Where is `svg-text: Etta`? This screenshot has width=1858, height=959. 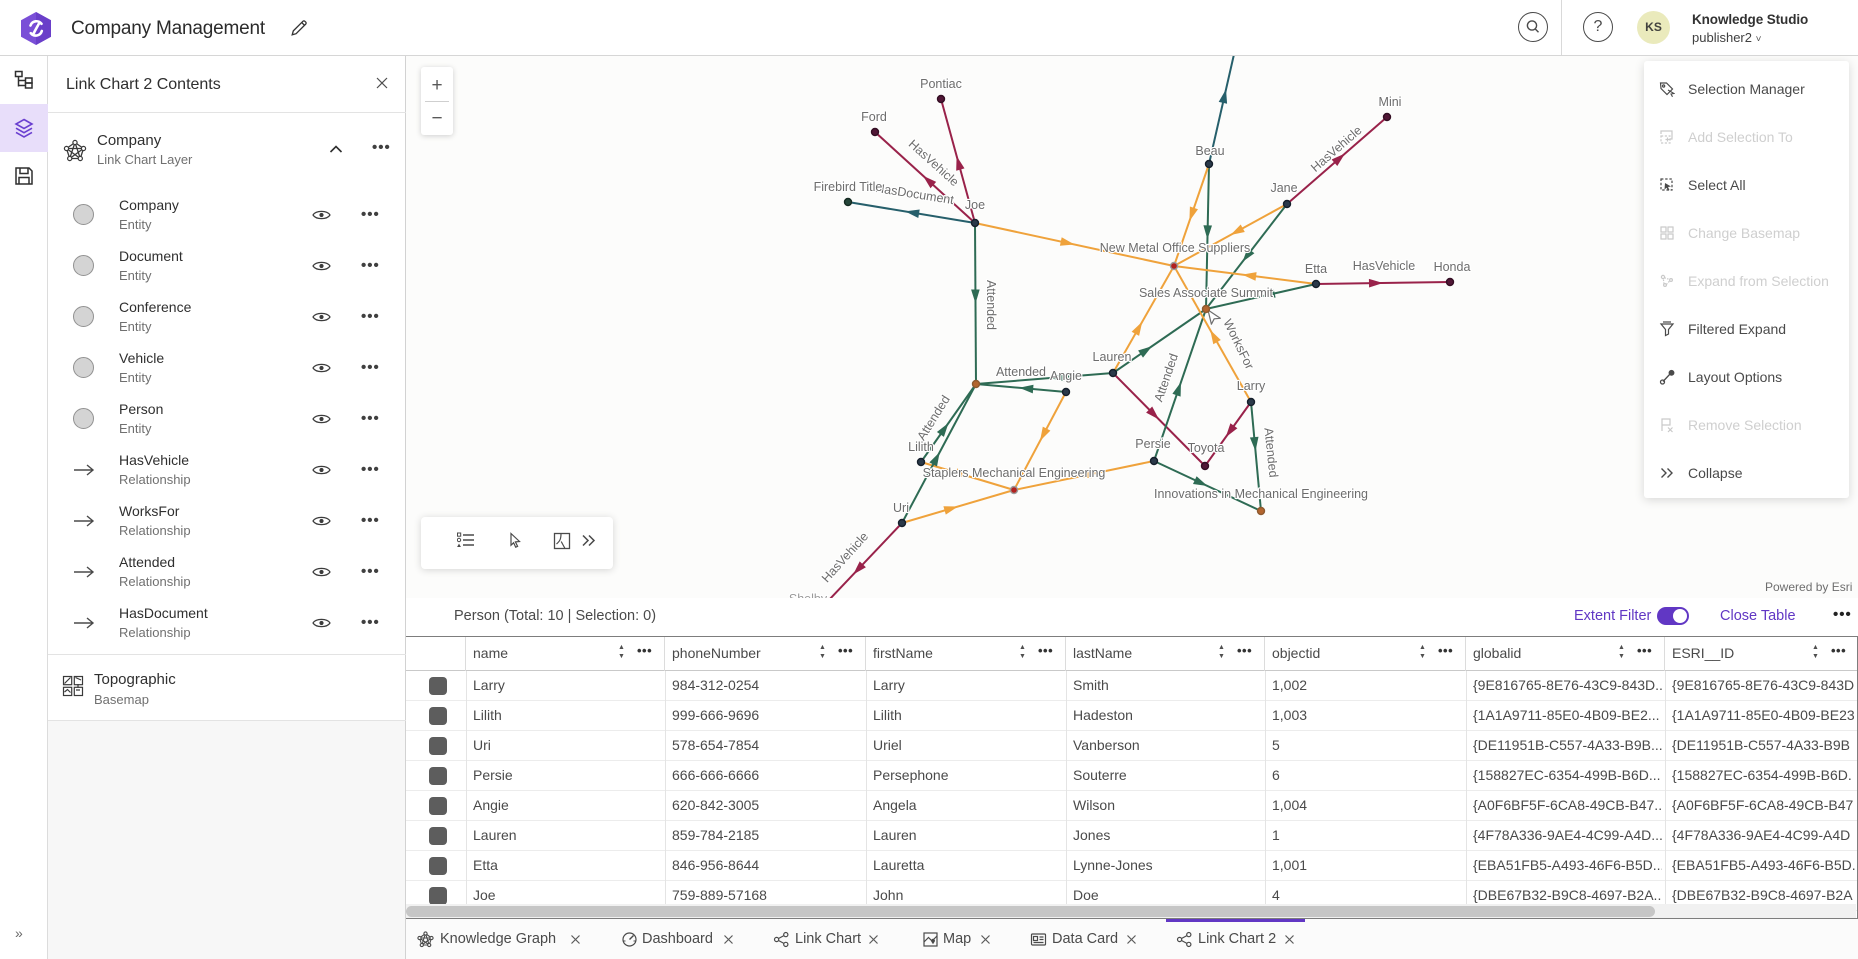 svg-text: Etta is located at coordinates (1316, 269).